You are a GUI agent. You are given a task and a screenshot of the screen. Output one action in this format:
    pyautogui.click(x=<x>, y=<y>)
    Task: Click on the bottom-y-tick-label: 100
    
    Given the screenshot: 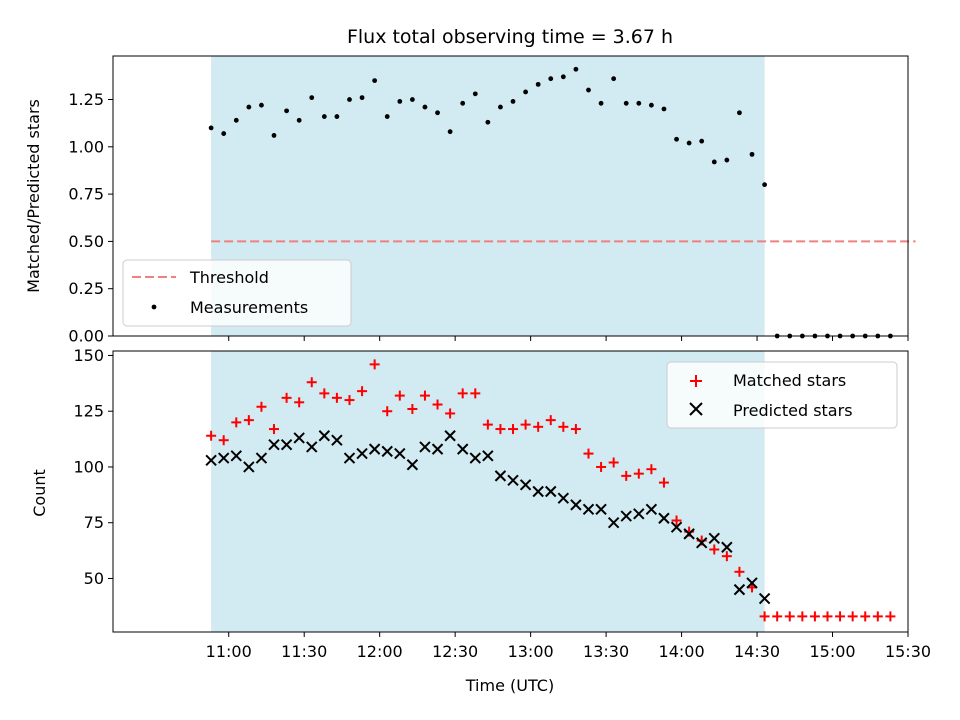 What is the action you would take?
    pyautogui.click(x=88, y=466)
    